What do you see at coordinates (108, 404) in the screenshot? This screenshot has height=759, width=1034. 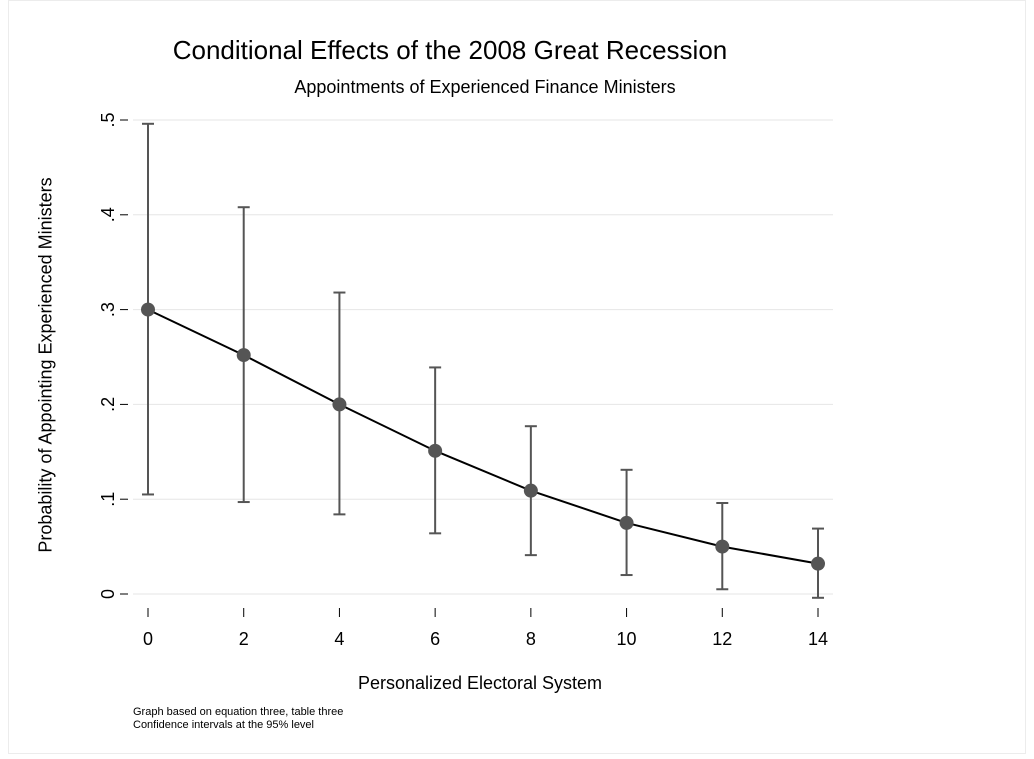 I see `y-tick-label: .2` at bounding box center [108, 404].